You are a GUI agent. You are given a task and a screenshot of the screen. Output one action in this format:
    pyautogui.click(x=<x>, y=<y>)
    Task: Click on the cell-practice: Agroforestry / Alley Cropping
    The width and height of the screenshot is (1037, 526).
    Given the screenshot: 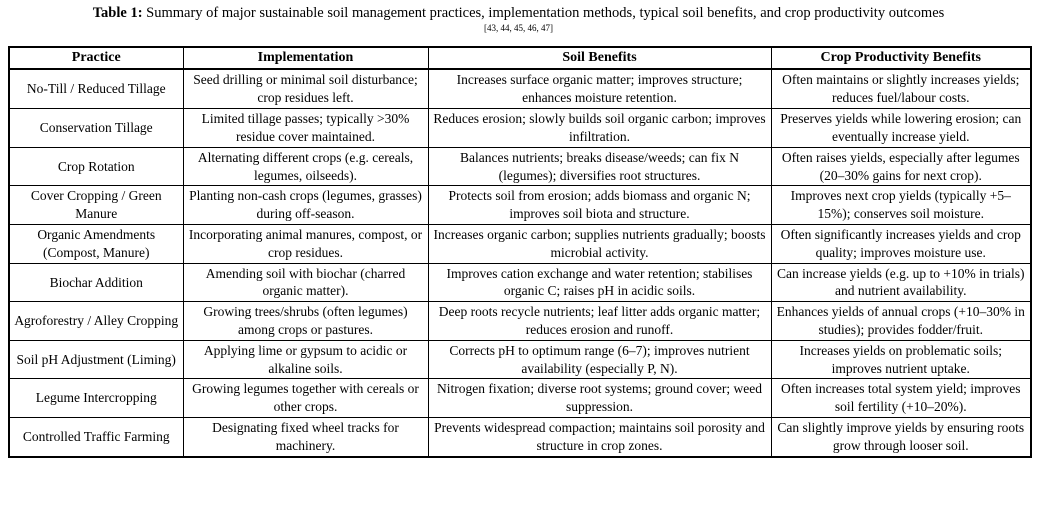 What is the action you would take?
    pyautogui.click(x=96, y=321)
    